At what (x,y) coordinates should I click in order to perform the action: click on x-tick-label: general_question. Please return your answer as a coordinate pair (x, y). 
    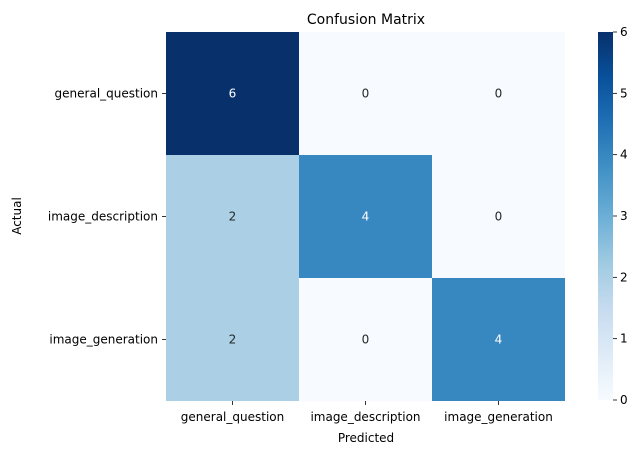
    Looking at the image, I should click on (232, 417).